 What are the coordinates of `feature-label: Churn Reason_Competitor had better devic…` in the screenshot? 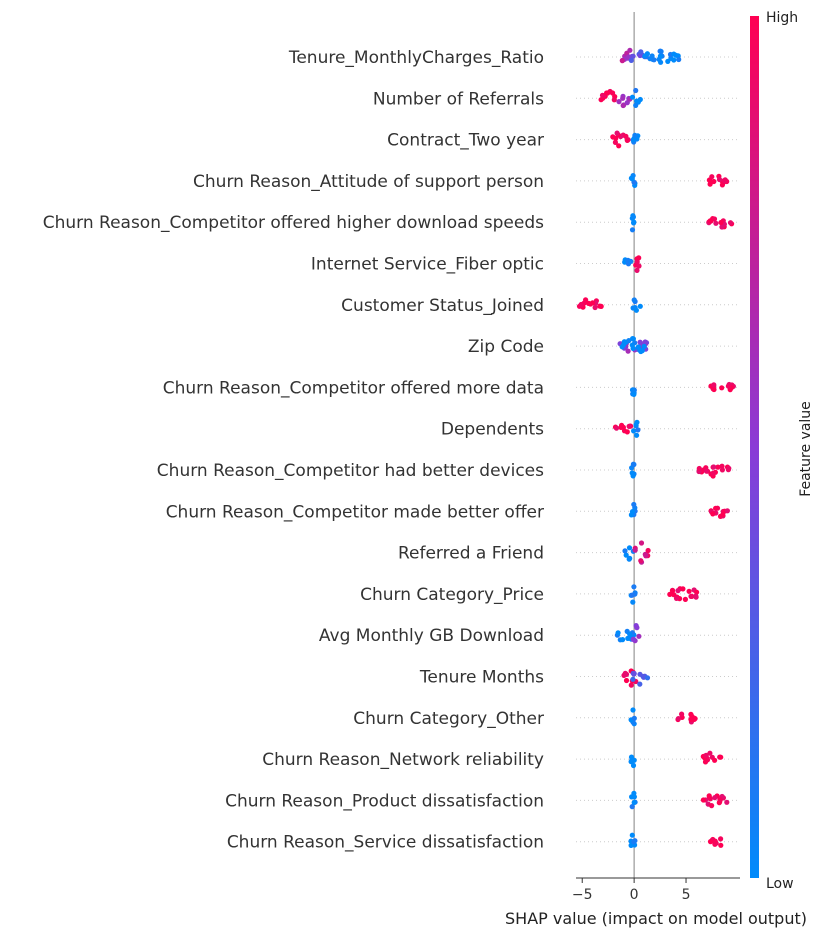 It's located at (350, 471).